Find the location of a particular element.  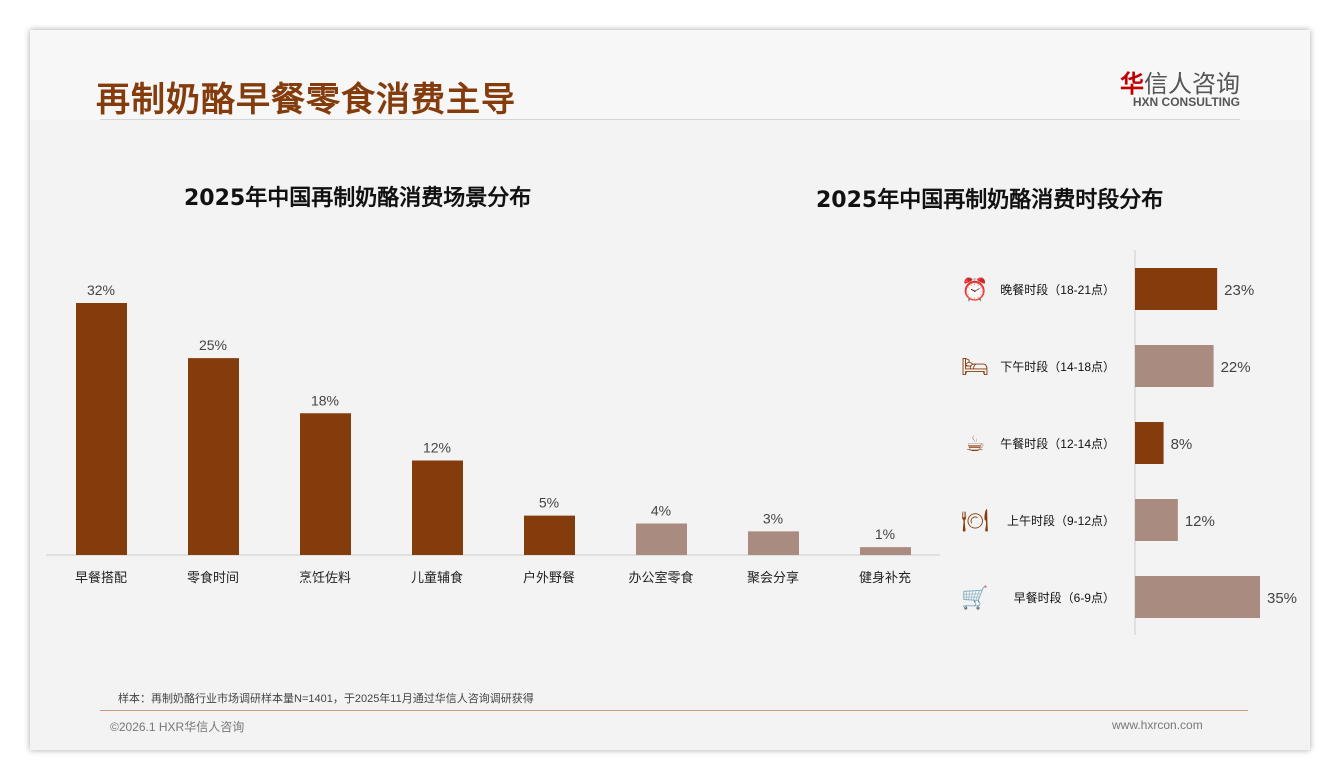

category-label: 儿童辅食 is located at coordinates (437, 577).